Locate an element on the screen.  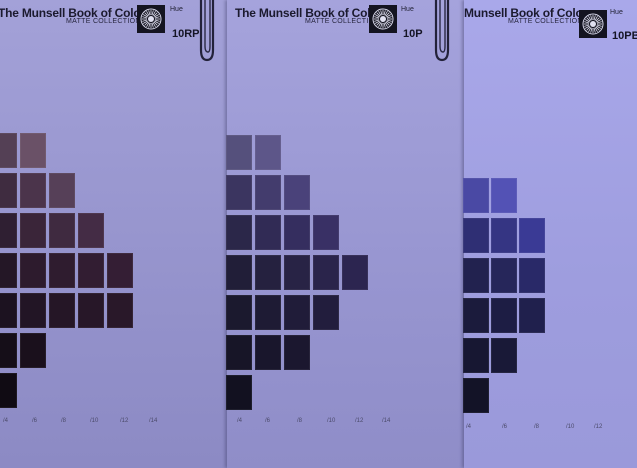
book-title: Munsell Book of Color is located at coordinates (526, 13).